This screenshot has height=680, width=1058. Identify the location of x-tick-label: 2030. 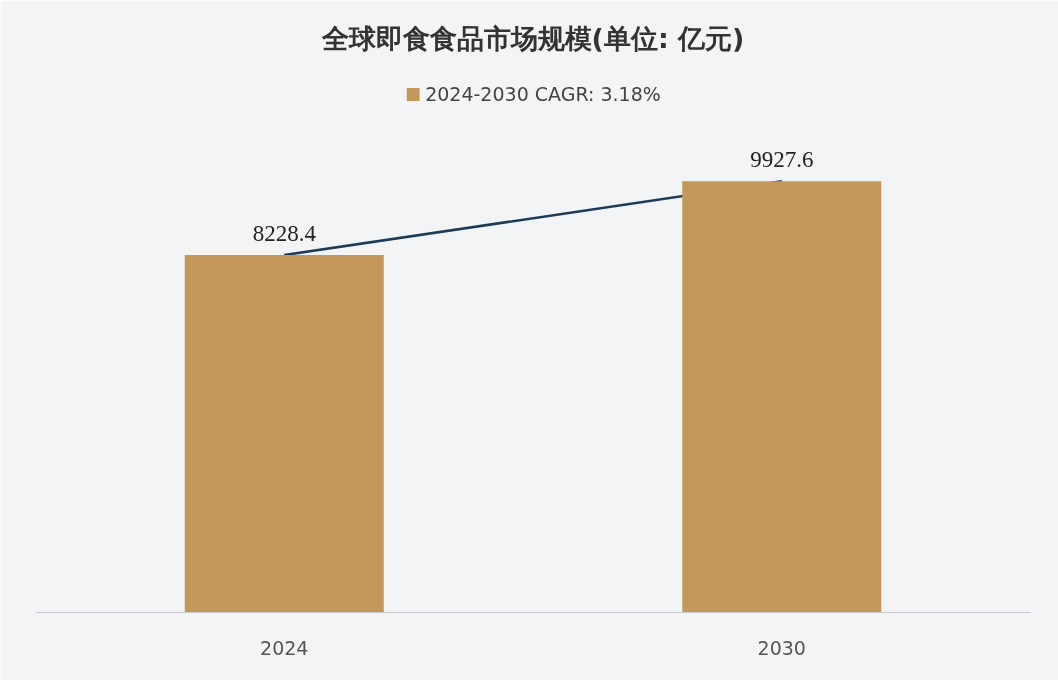
(781, 647).